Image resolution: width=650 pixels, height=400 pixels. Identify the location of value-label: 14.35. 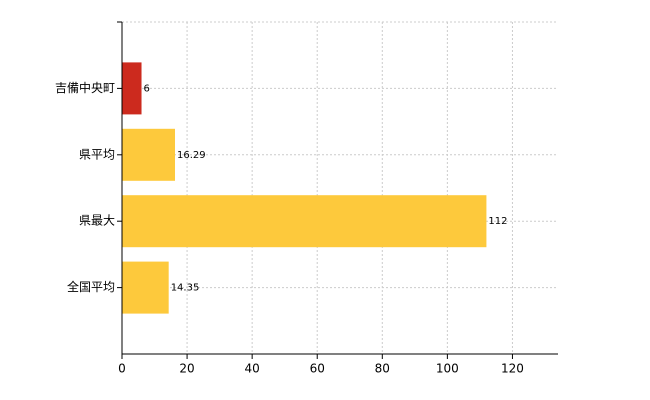
(185, 288).